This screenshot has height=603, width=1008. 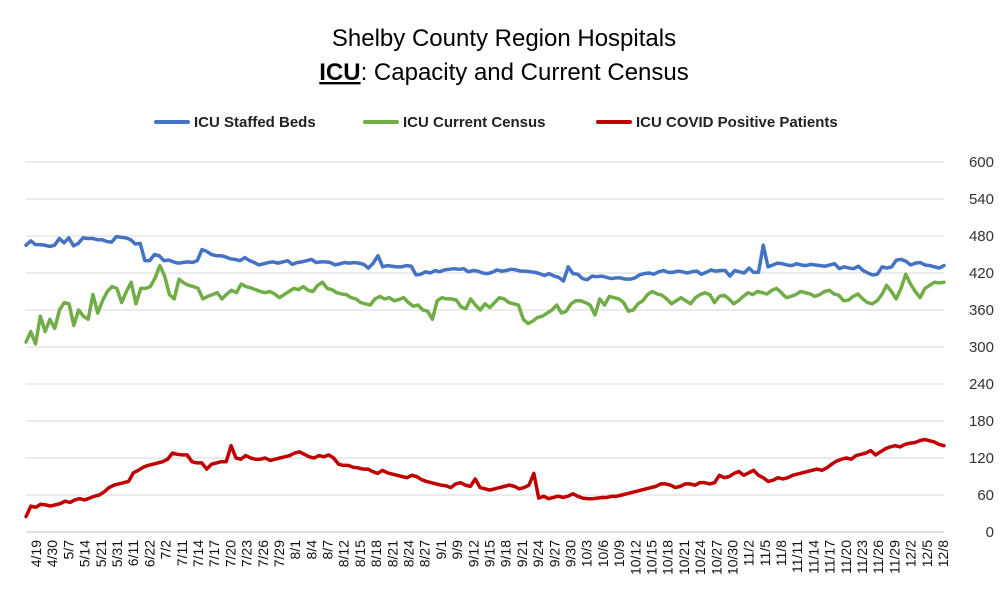 I want to click on y-tick-label: 300, so click(x=981, y=347).